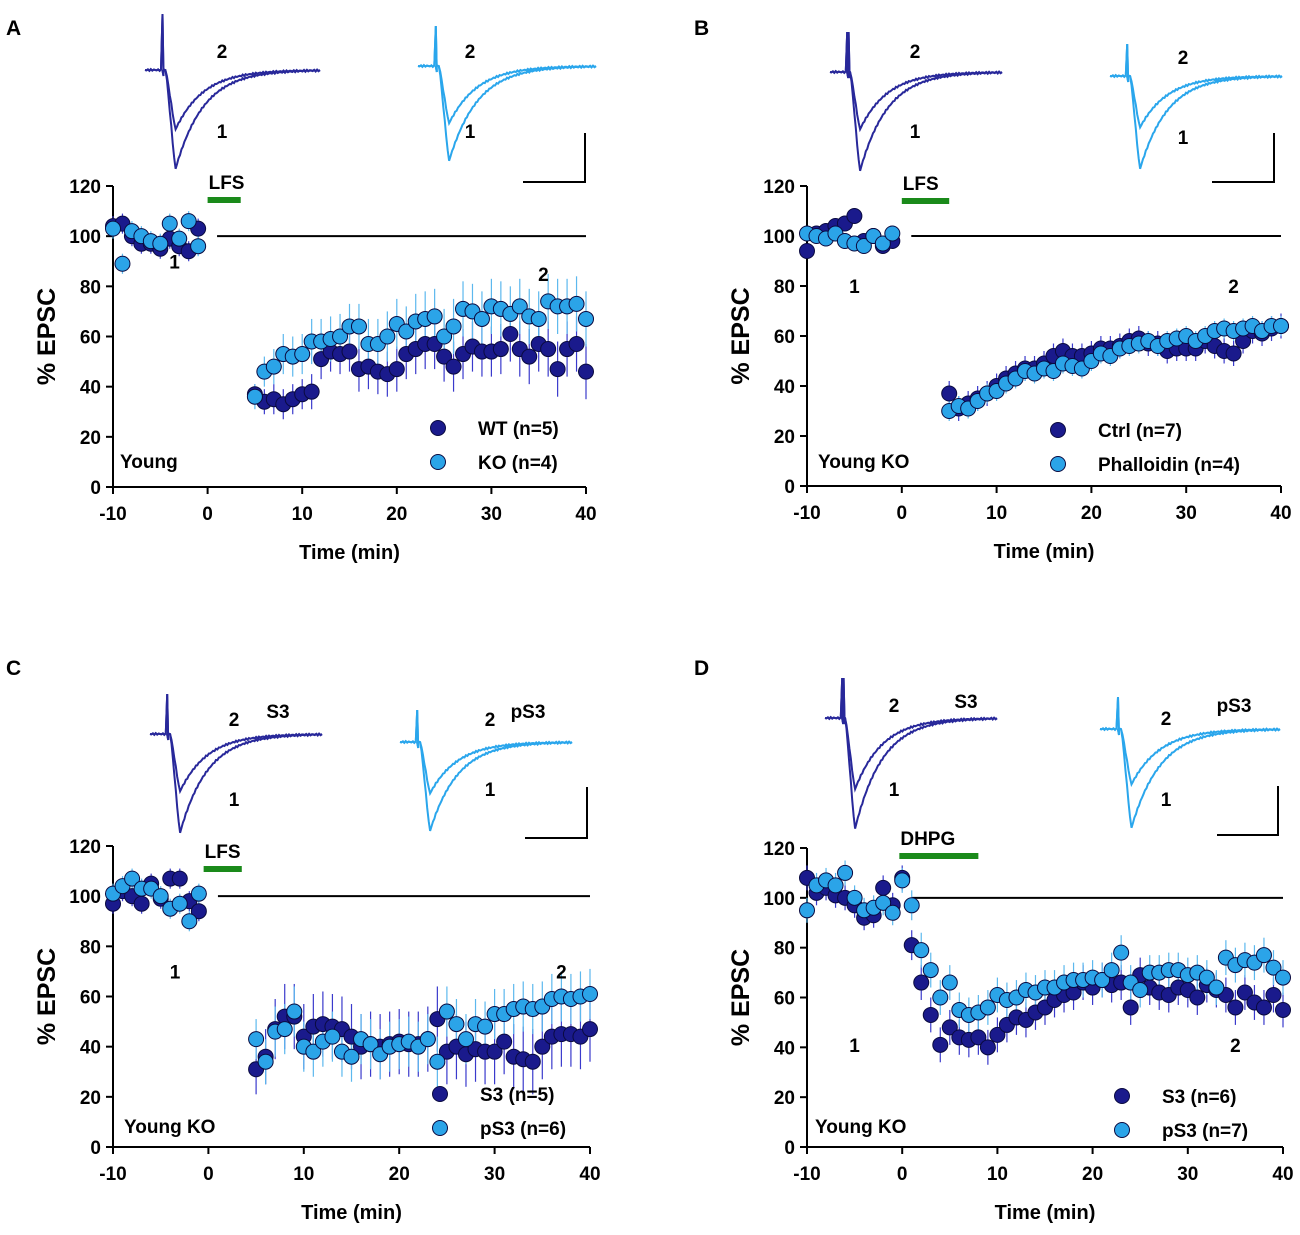 Image resolution: width=1300 pixels, height=1235 pixels. What do you see at coordinates (1169, 465) in the screenshot?
I see `legend-label: Phalloidin (n=4)` at bounding box center [1169, 465].